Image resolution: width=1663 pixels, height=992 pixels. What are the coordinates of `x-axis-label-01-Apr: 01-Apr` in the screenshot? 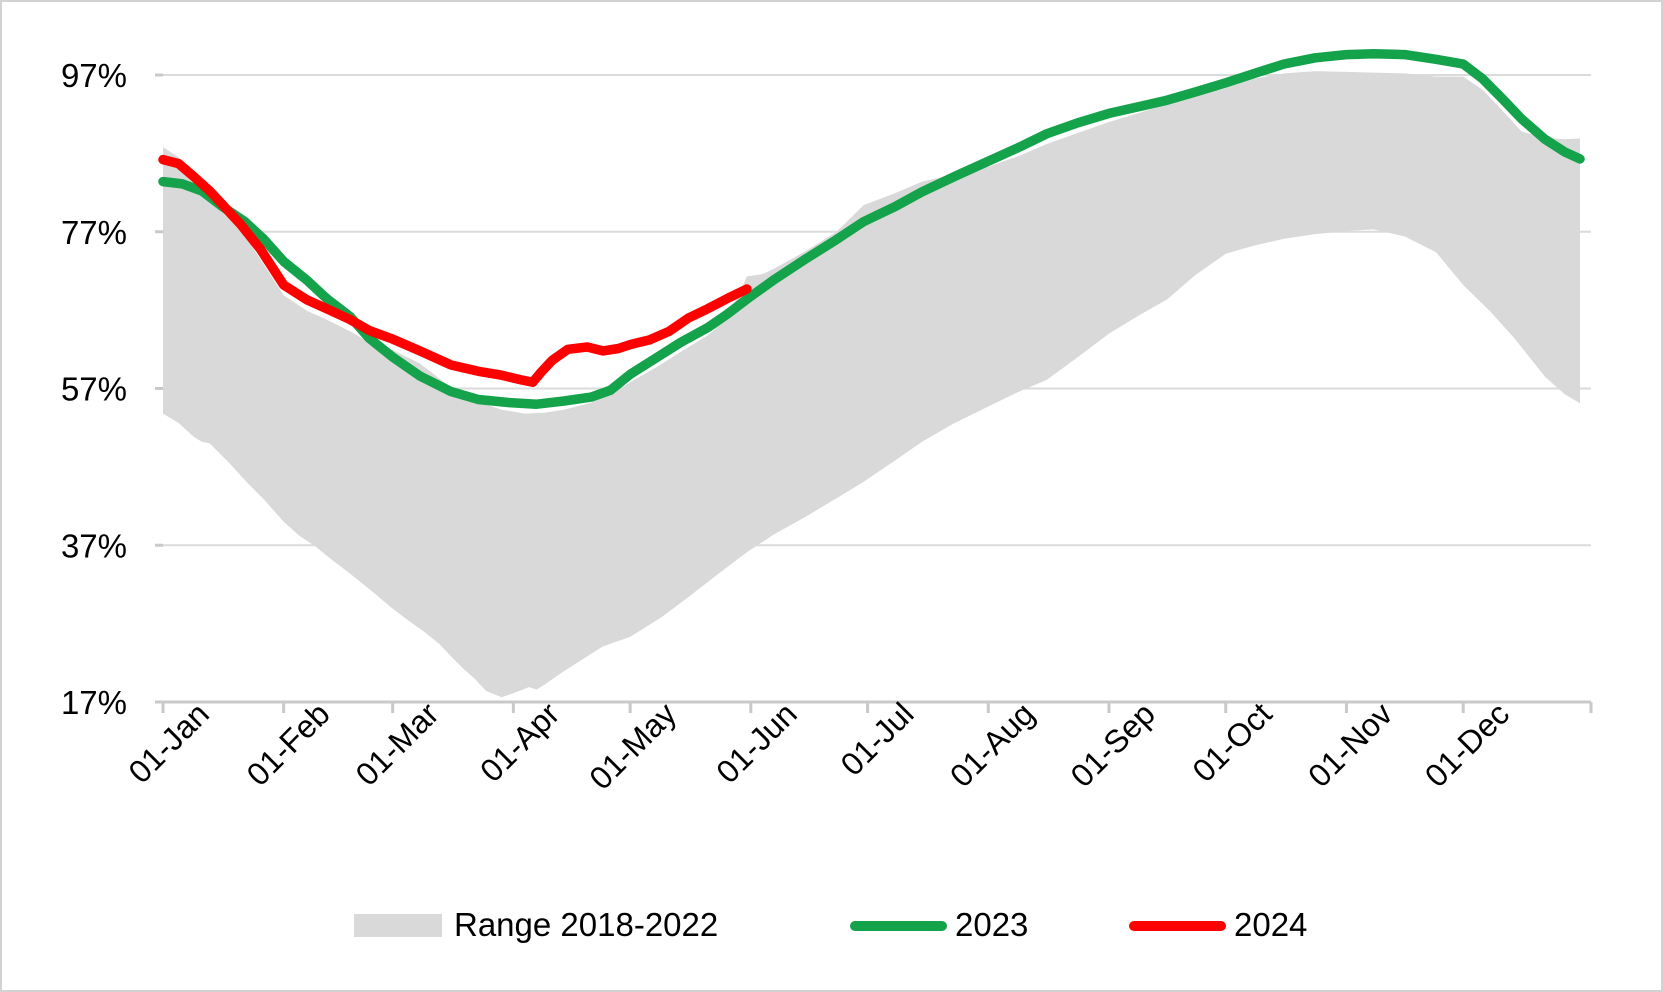 It's located at (520, 742).